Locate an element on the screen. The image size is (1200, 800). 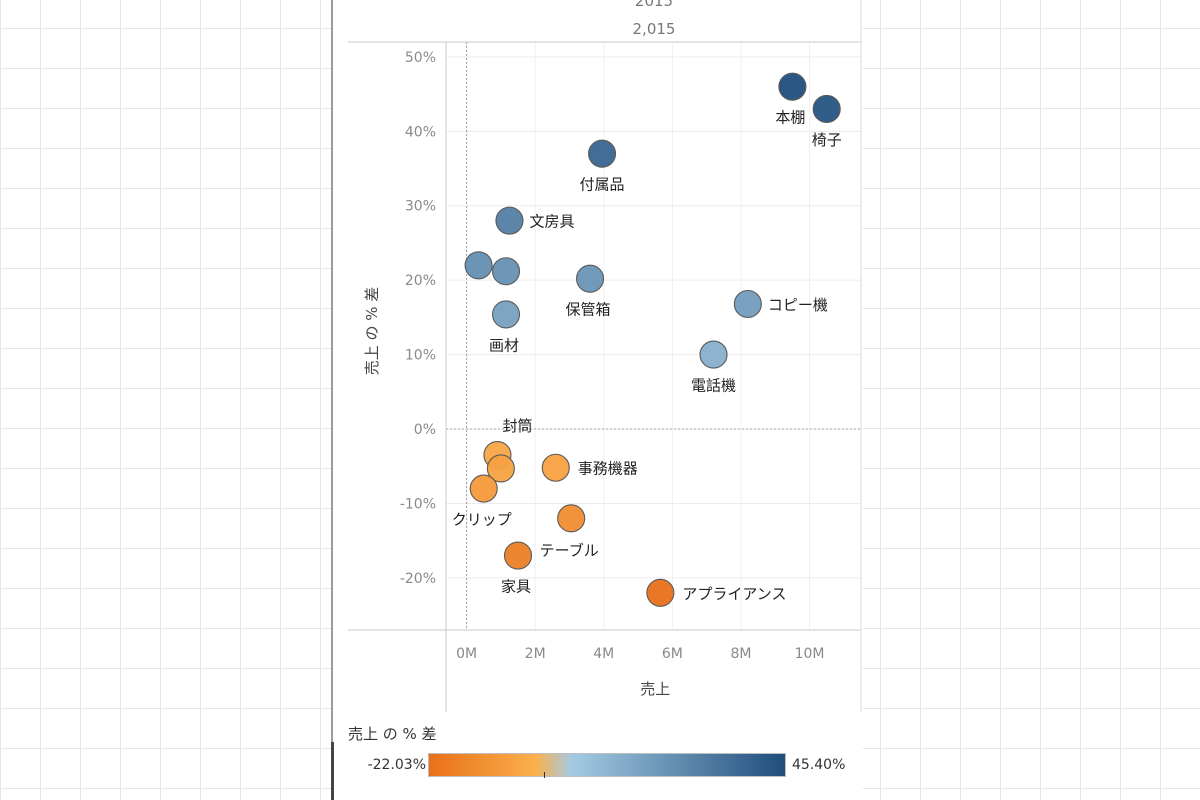
legend-max-label: 45.40% is located at coordinates (819, 765).